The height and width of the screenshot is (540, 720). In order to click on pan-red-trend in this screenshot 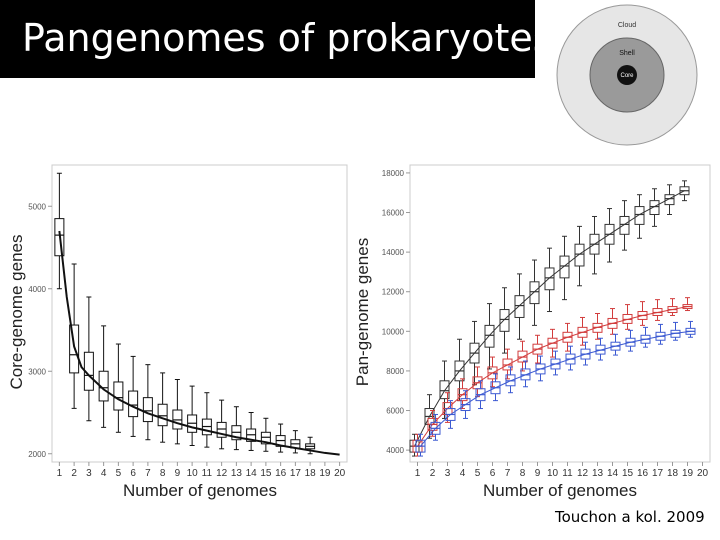, I will do `click(552, 376)`.